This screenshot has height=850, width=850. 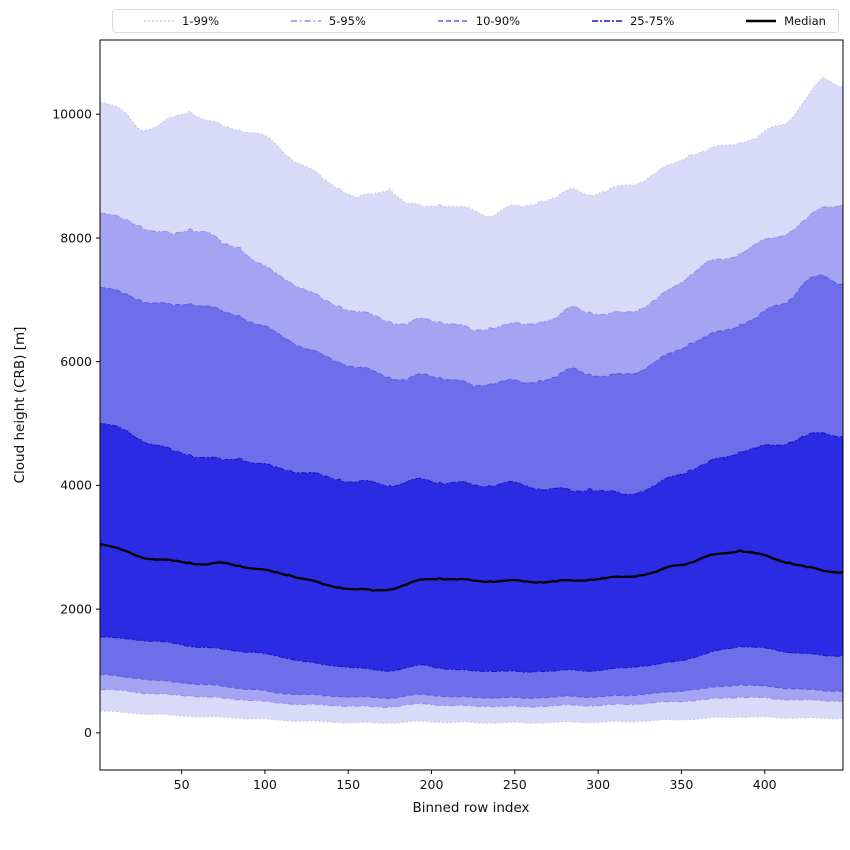 What do you see at coordinates (76, 485) in the screenshot?
I see `y-tick-label: 4000` at bounding box center [76, 485].